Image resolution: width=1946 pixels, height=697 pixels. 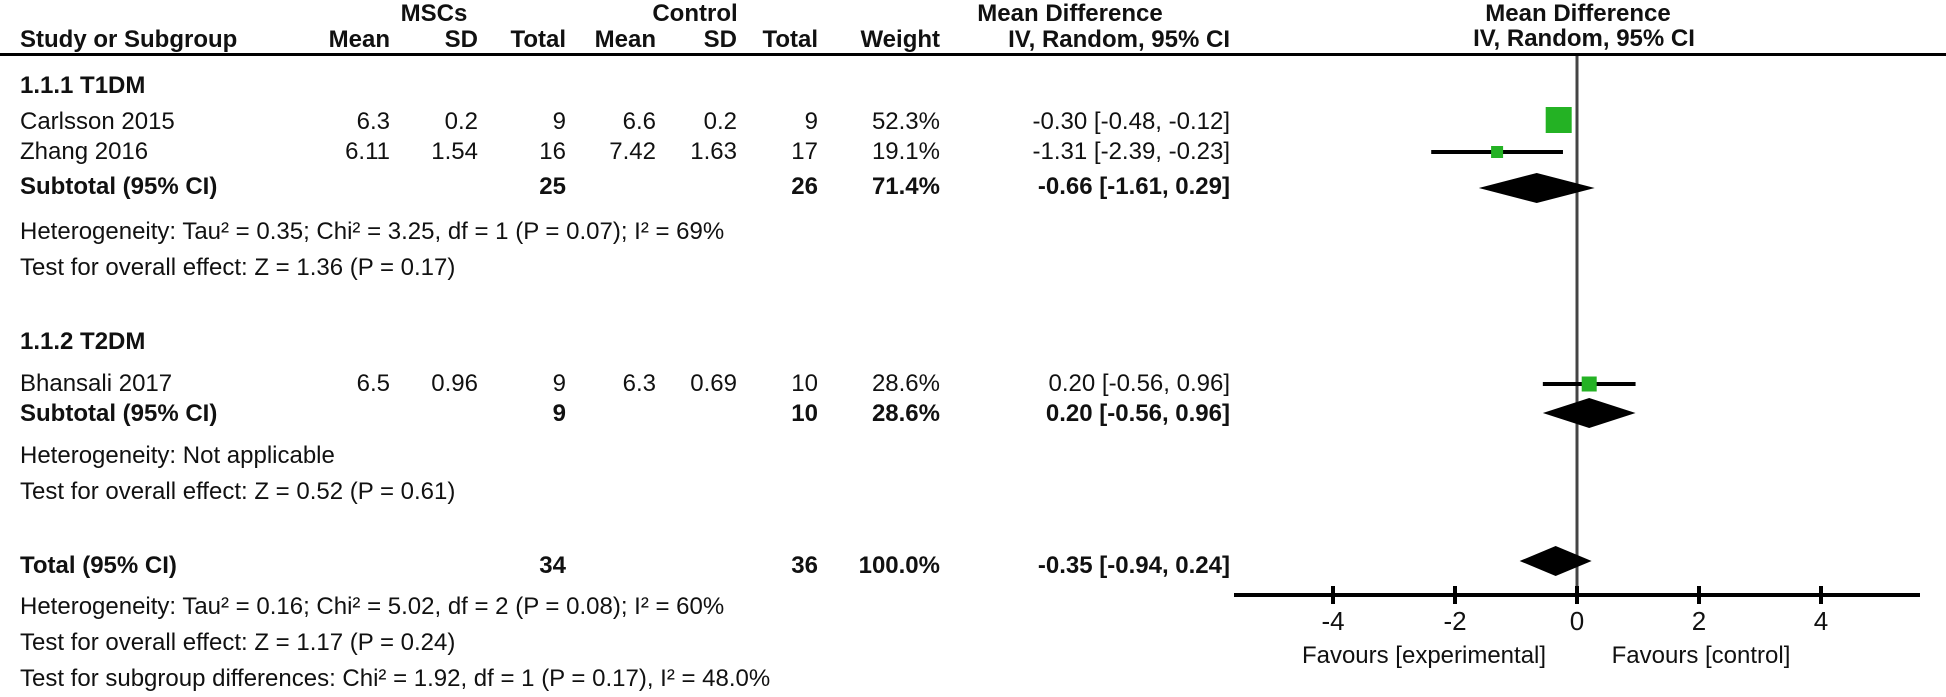 What do you see at coordinates (713, 151) in the screenshot?
I see `control-sd-value: 1.63` at bounding box center [713, 151].